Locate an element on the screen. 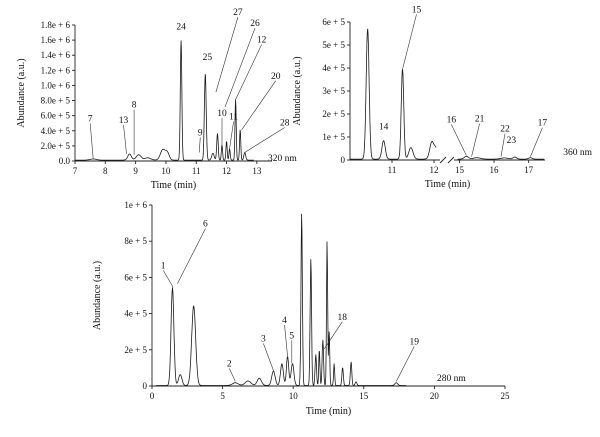 The width and height of the screenshot is (600, 437). y-tick-label: 1.4e + 6 is located at coordinates (56, 55).